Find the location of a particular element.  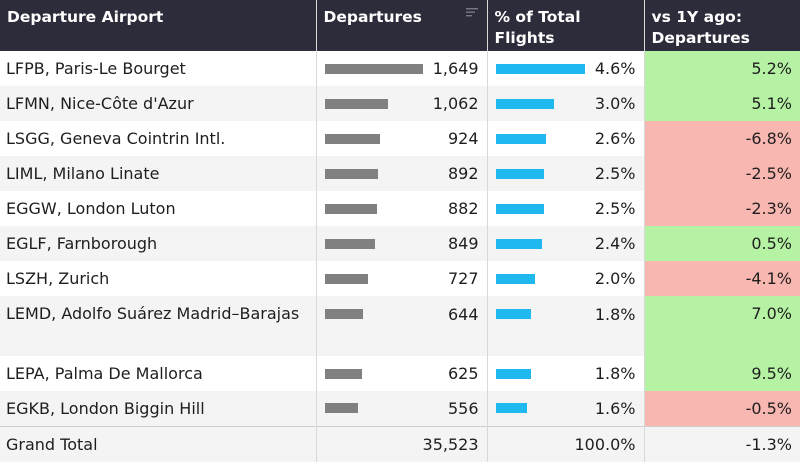

table-row: LIML, Milano Linate 892 2.5% -2.5% is located at coordinates (400, 173).